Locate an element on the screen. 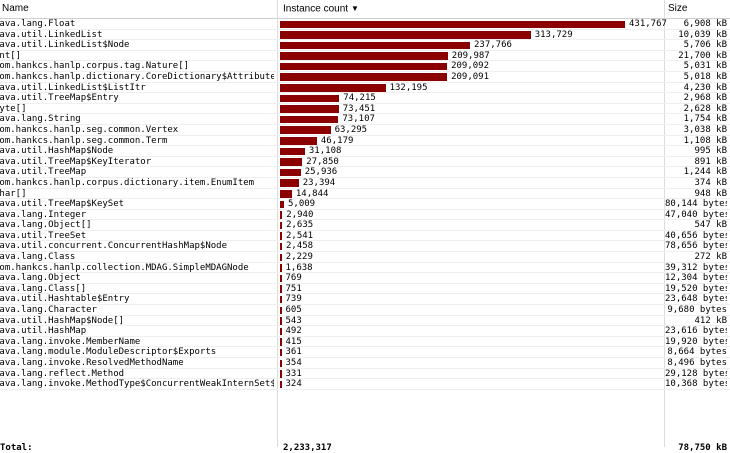 The height and width of the screenshot is (453, 730). table-row: char[] 14,844 948 kB is located at coordinates (365, 194).